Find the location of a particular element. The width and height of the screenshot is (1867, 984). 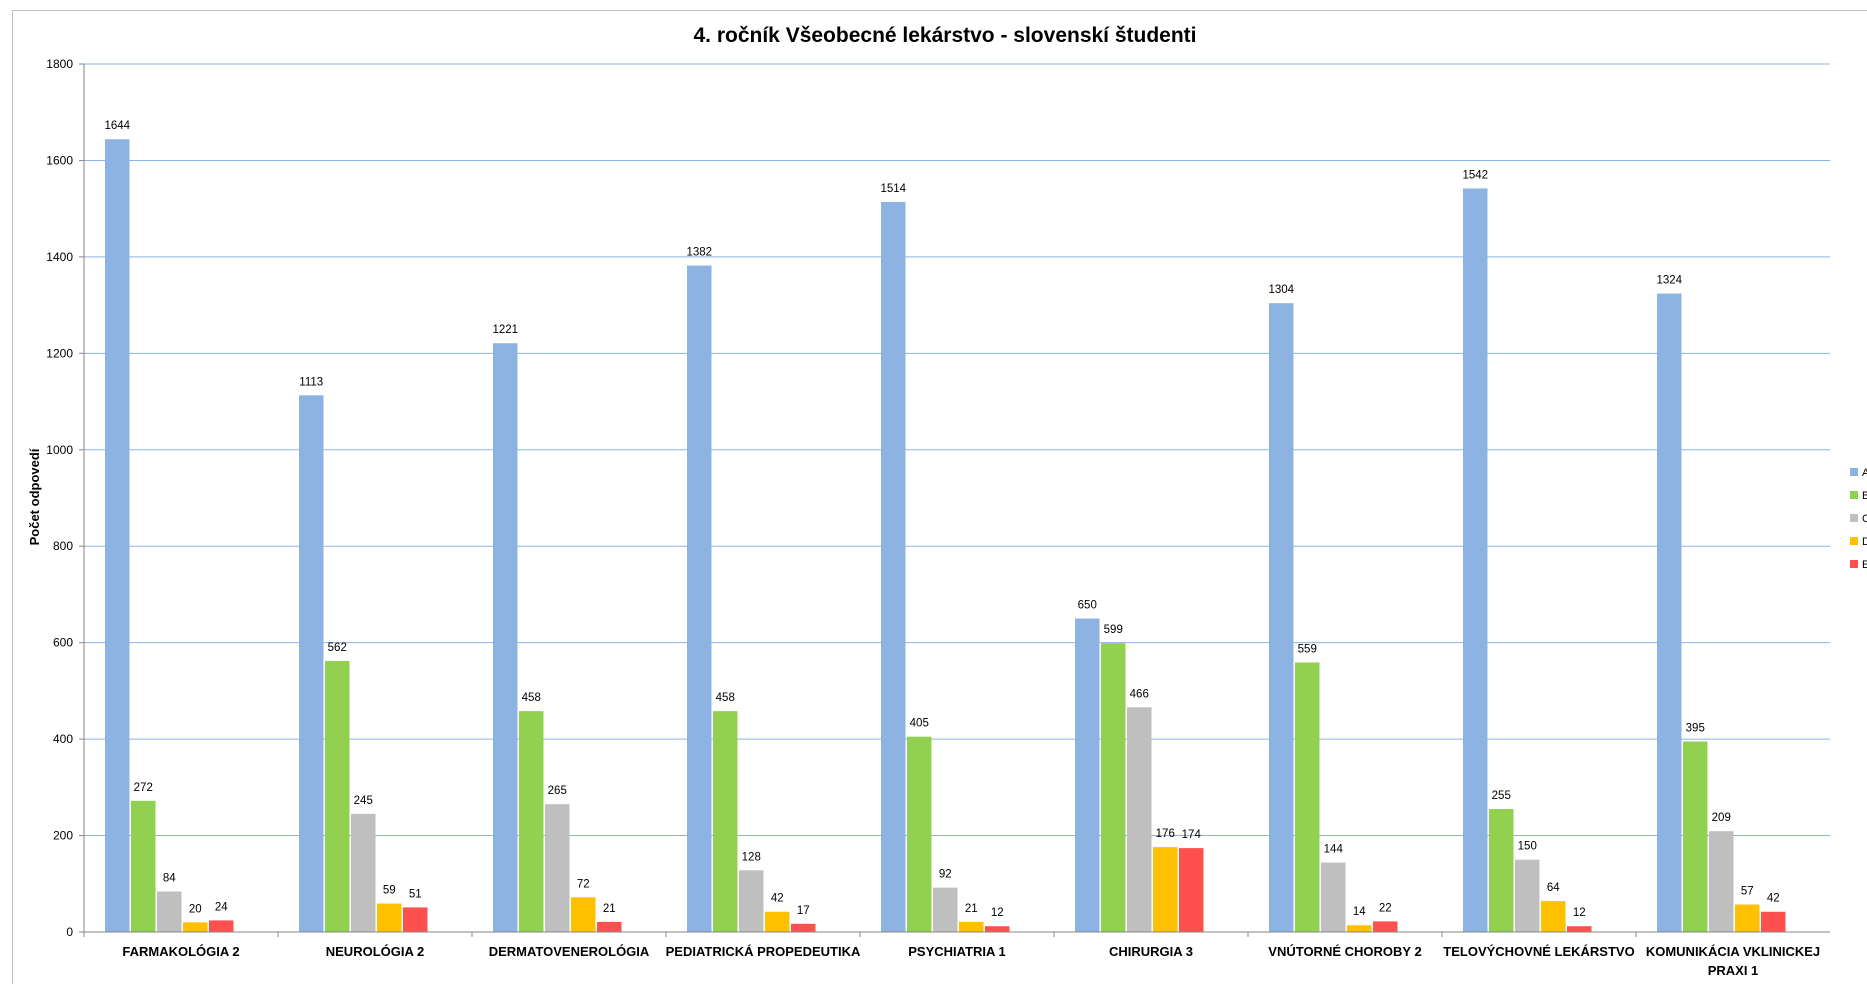

legend-label: A is located at coordinates (1864, 473).